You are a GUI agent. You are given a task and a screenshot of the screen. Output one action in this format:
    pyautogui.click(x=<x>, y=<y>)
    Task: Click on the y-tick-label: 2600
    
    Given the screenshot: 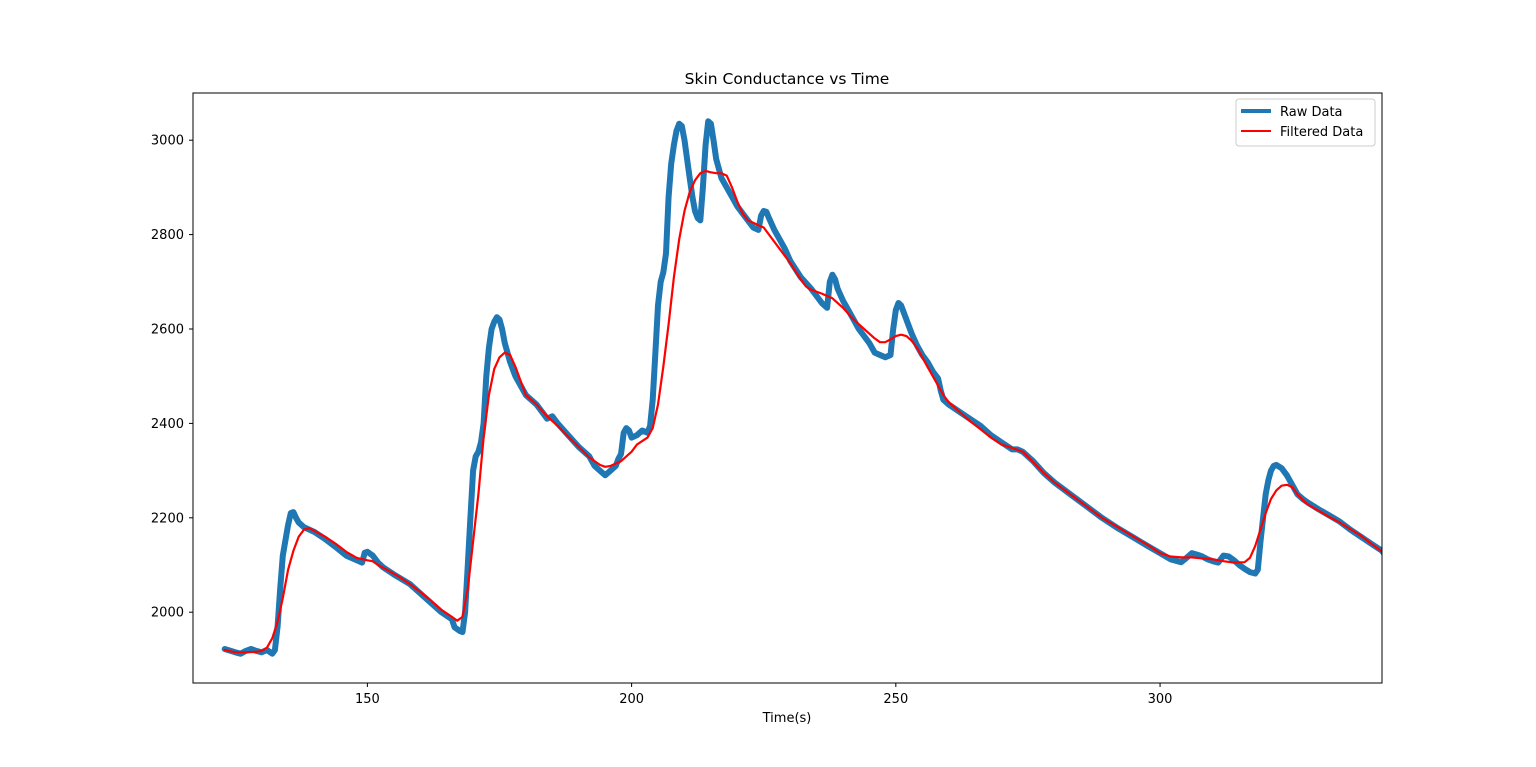 What is the action you would take?
    pyautogui.click(x=167, y=330)
    